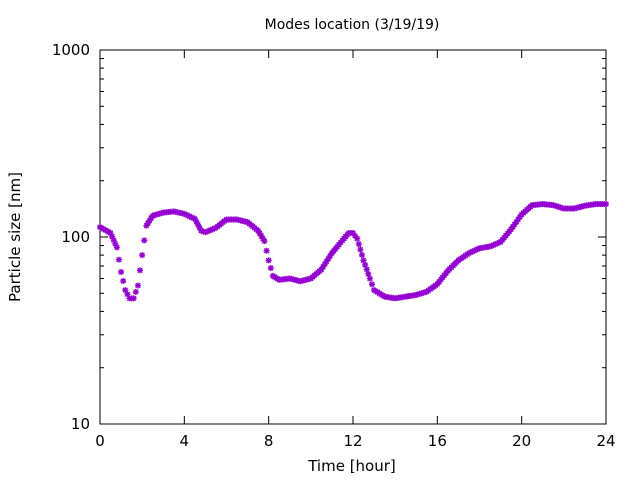 The height and width of the screenshot is (480, 640). Describe the element at coordinates (605, 441) in the screenshot. I see `x-tick-label: 24` at that location.